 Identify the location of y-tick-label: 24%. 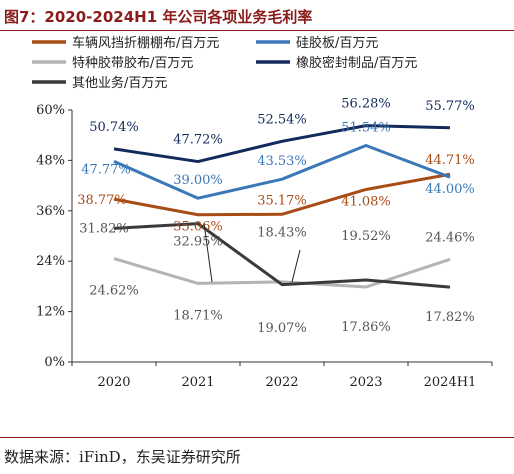
(50, 261).